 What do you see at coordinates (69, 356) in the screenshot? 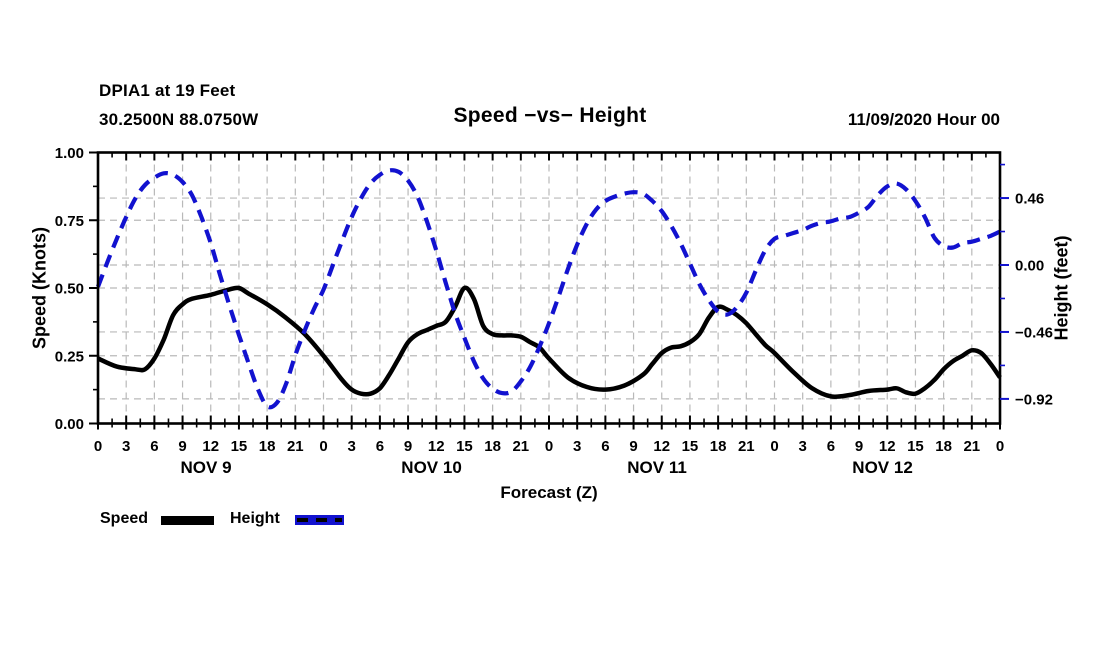
I see `speed-tick-label: 0.25` at bounding box center [69, 356].